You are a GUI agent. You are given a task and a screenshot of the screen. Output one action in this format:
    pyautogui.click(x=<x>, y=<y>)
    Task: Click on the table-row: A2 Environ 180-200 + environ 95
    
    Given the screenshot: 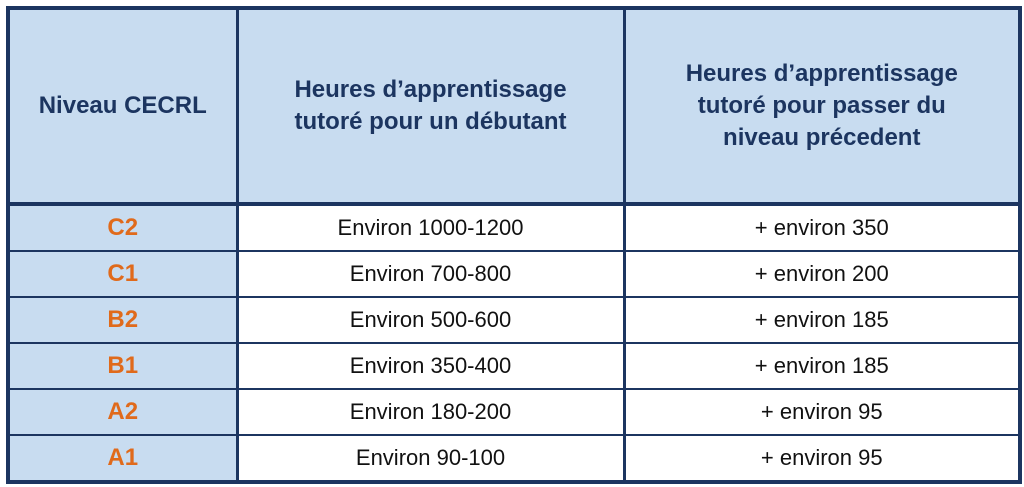 What is the action you would take?
    pyautogui.click(x=514, y=411)
    